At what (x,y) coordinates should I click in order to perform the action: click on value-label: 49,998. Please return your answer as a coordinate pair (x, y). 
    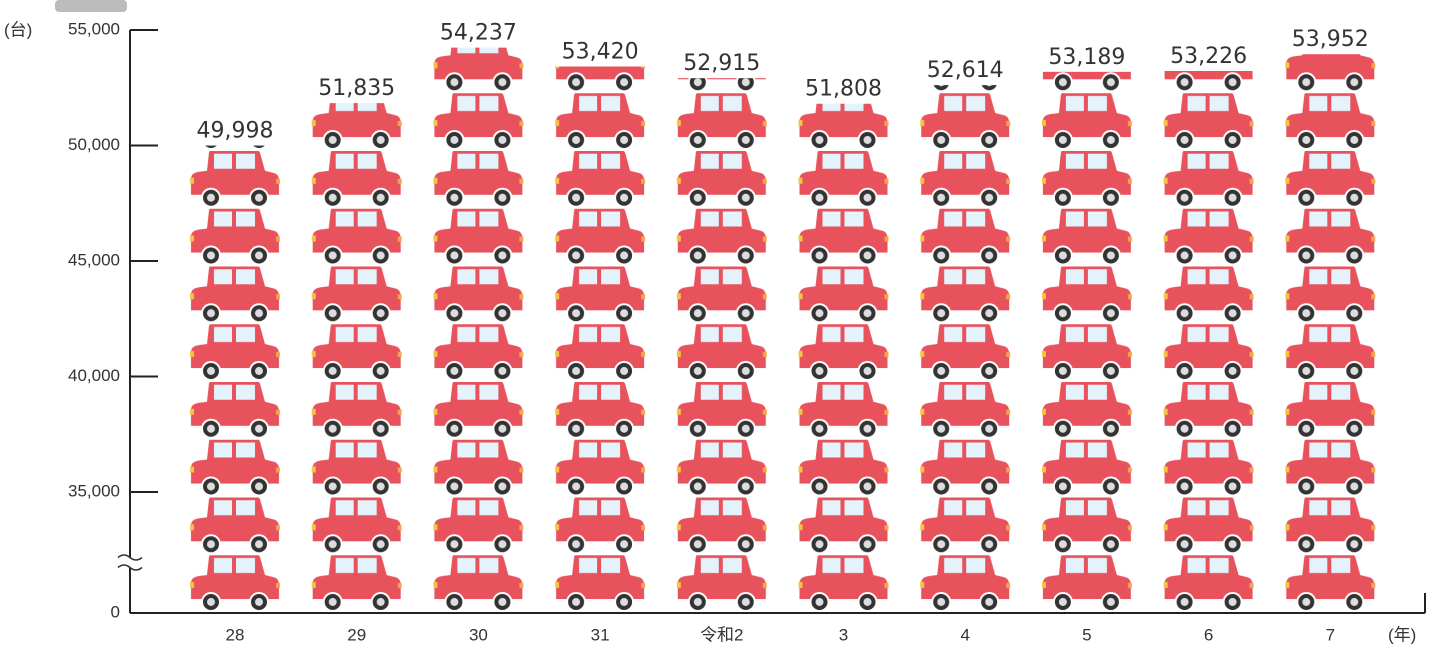
    Looking at the image, I should click on (235, 131).